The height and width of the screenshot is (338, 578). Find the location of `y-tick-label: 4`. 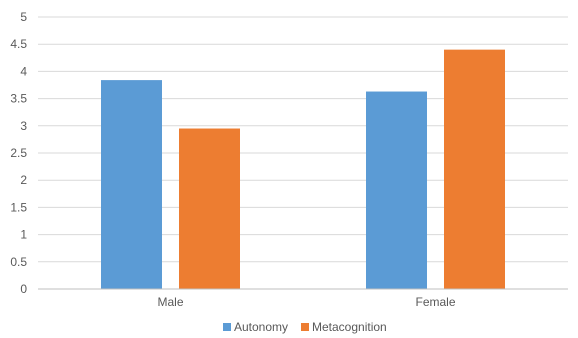

y-tick-label: 4 is located at coordinates (23, 71).